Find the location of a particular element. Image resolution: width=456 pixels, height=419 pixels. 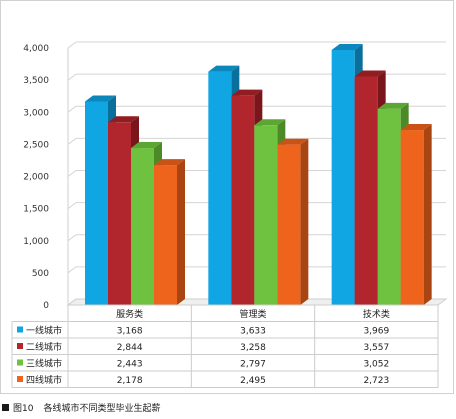

data-label: 3,052 is located at coordinates (376, 365).